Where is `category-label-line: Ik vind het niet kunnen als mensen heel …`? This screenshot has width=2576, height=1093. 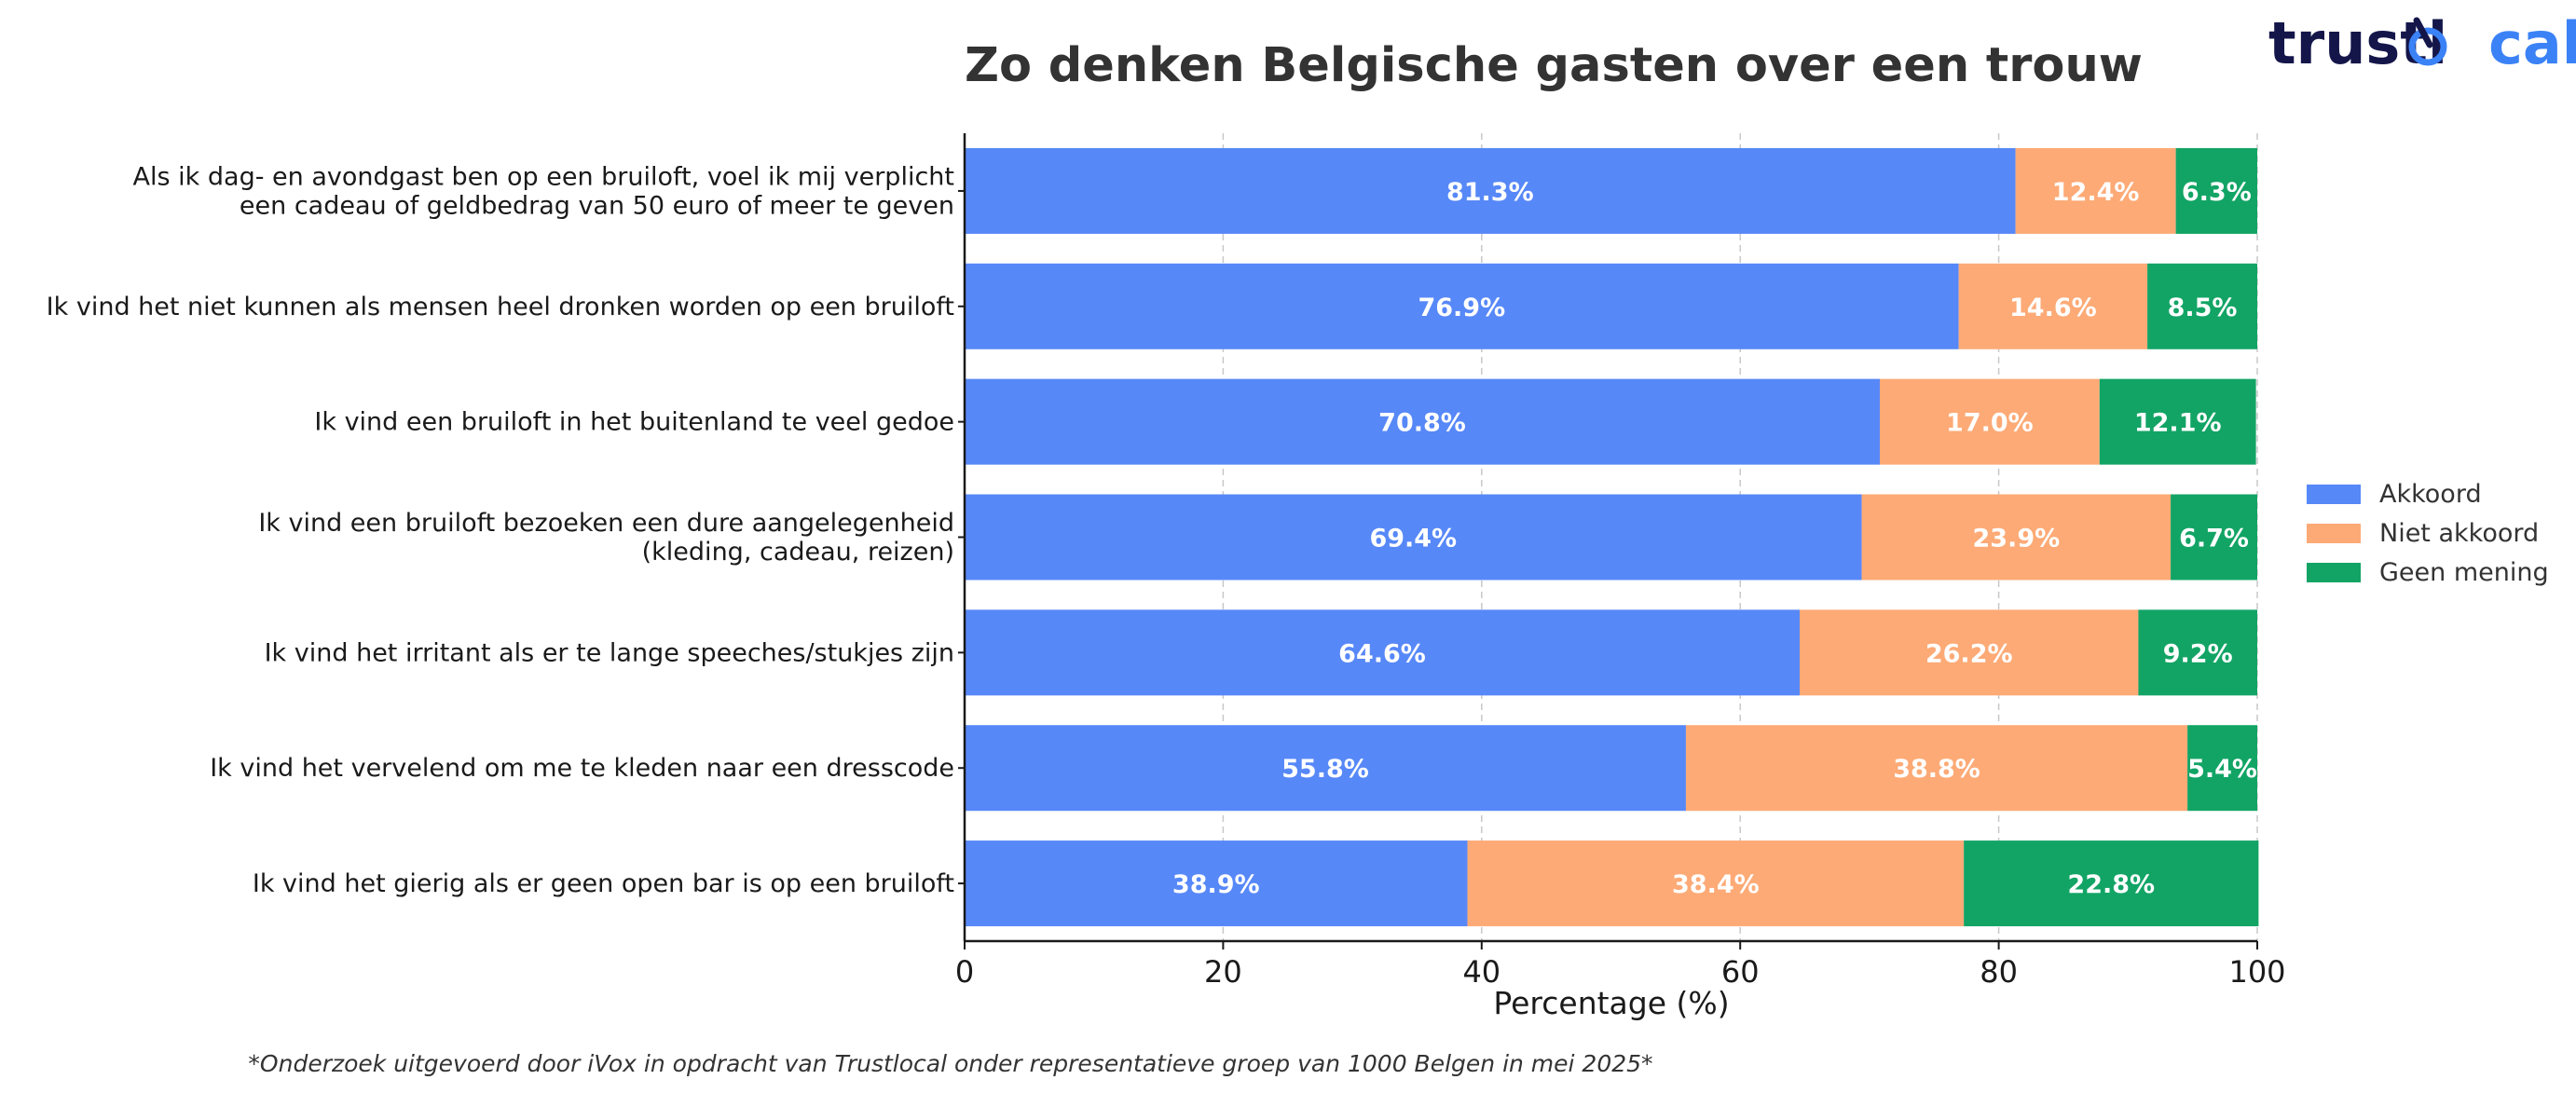 category-label-line: Ik vind het niet kunnen als mensen heel … is located at coordinates (501, 307).